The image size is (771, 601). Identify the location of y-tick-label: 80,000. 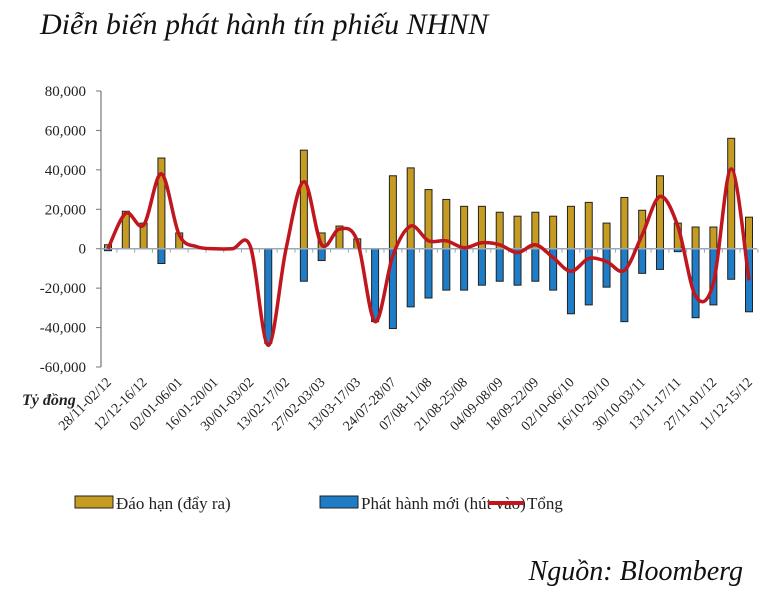
(65, 92).